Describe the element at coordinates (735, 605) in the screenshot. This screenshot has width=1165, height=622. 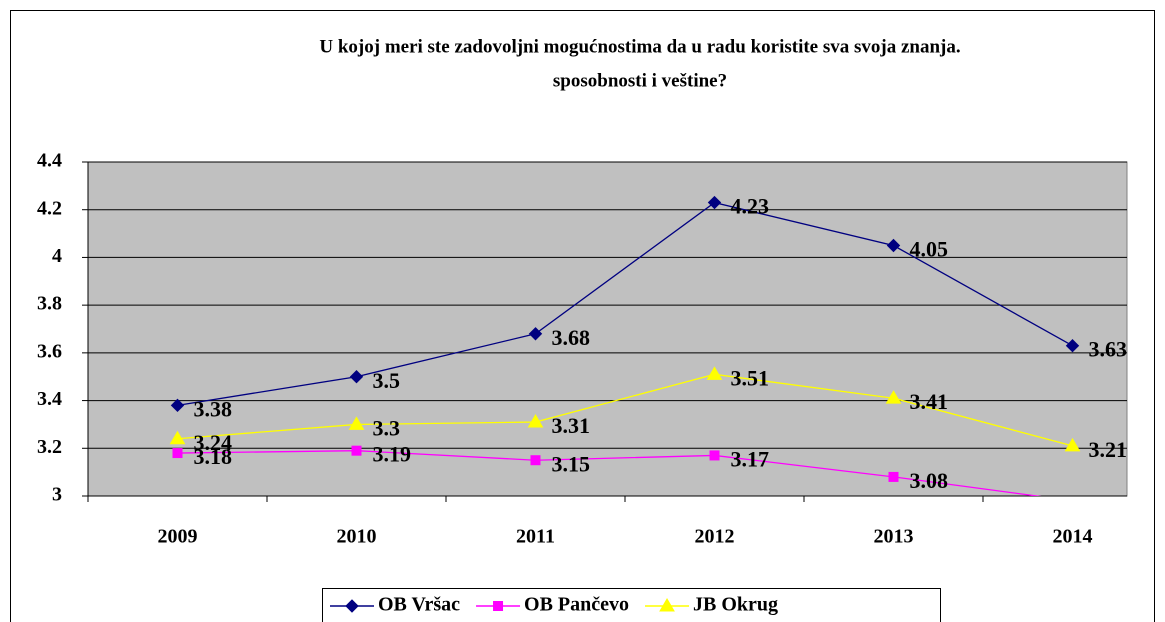
I see `legend-label: JB Okrug` at that location.